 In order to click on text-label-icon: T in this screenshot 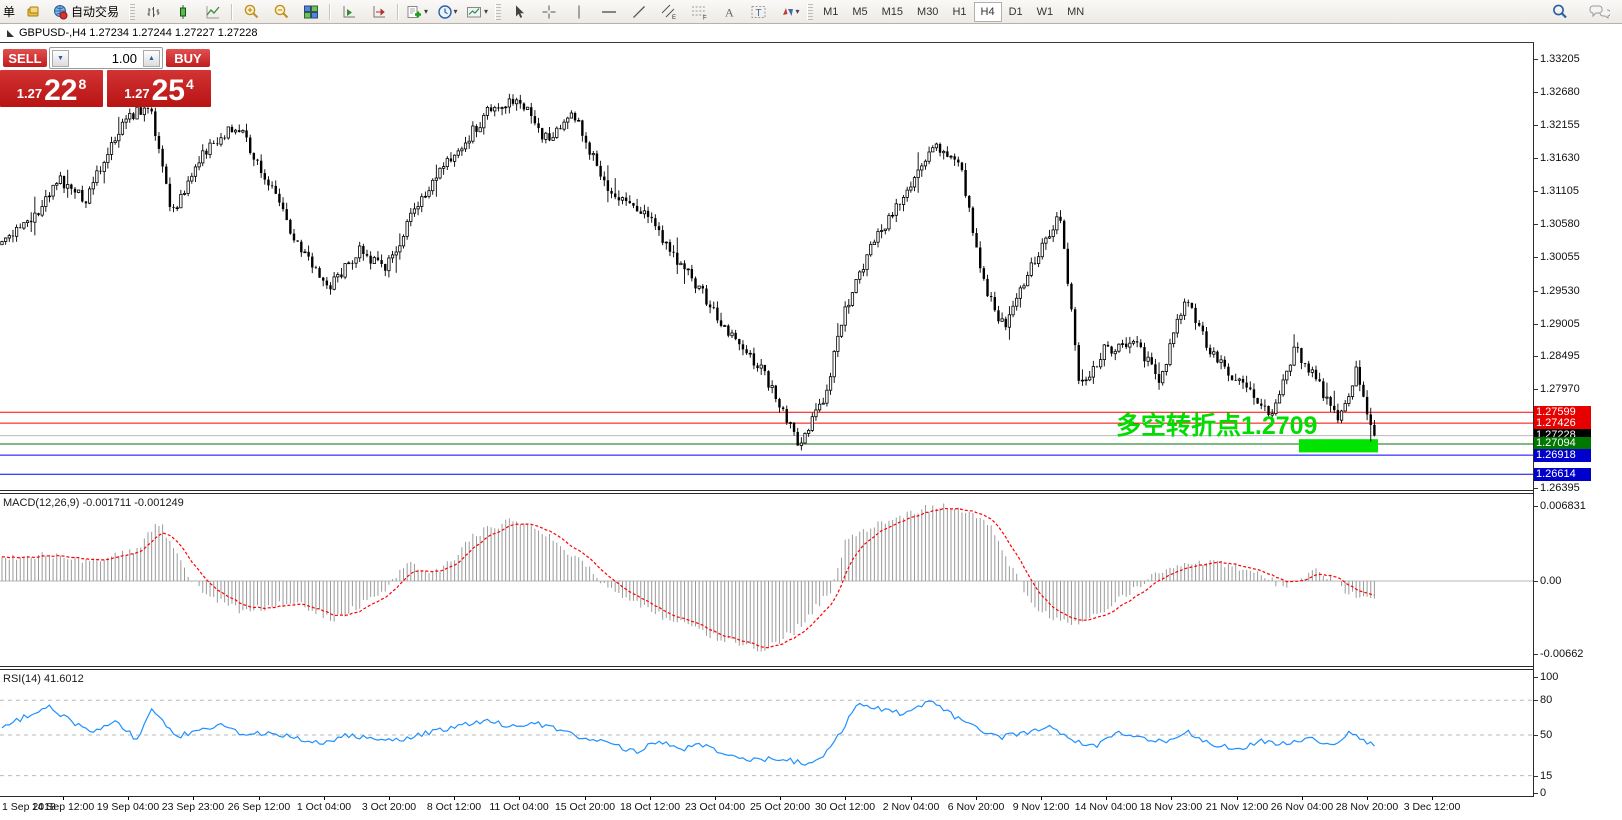, I will do `click(759, 12)`.